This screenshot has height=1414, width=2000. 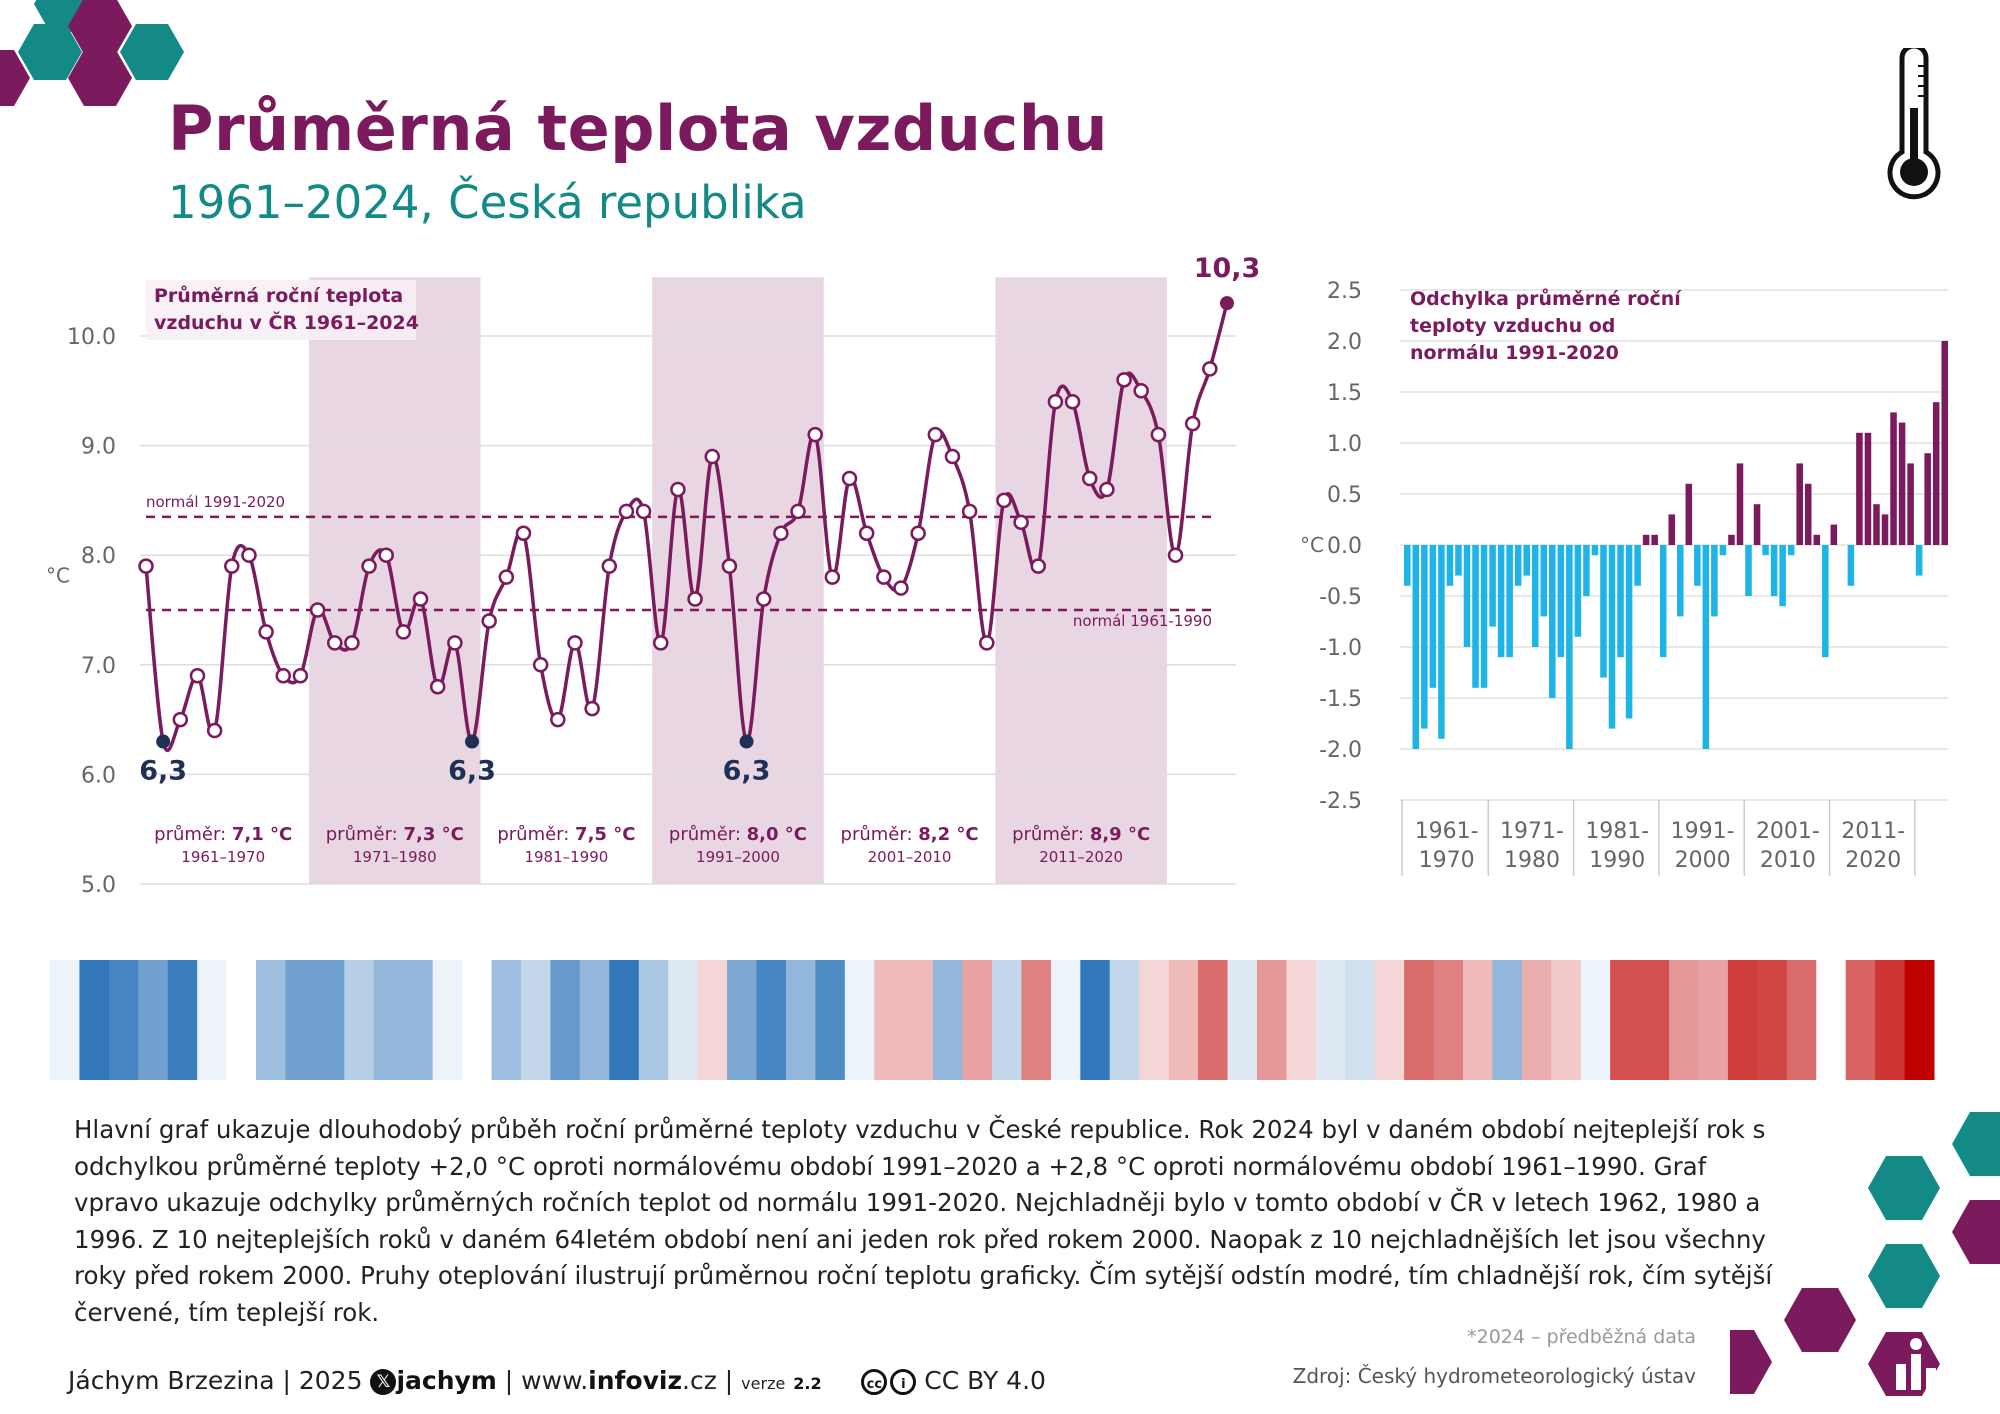 I want to click on y-tick-label: -0.5, so click(x=1340, y=597).